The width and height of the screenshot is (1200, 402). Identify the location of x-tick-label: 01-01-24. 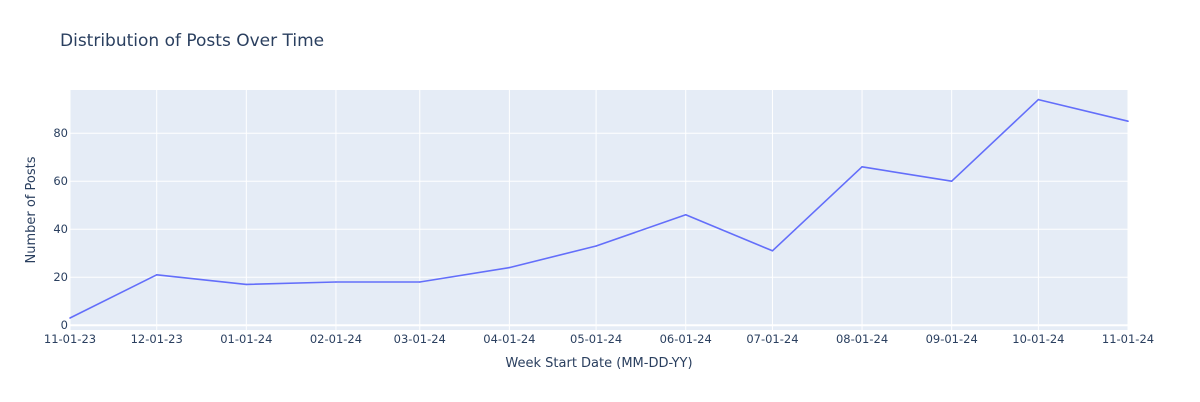
(246, 339).